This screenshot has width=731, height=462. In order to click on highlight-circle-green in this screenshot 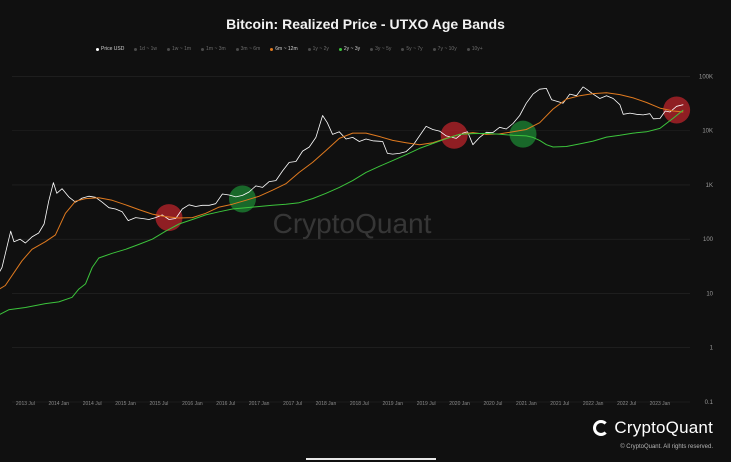, I will do `click(523, 134)`.